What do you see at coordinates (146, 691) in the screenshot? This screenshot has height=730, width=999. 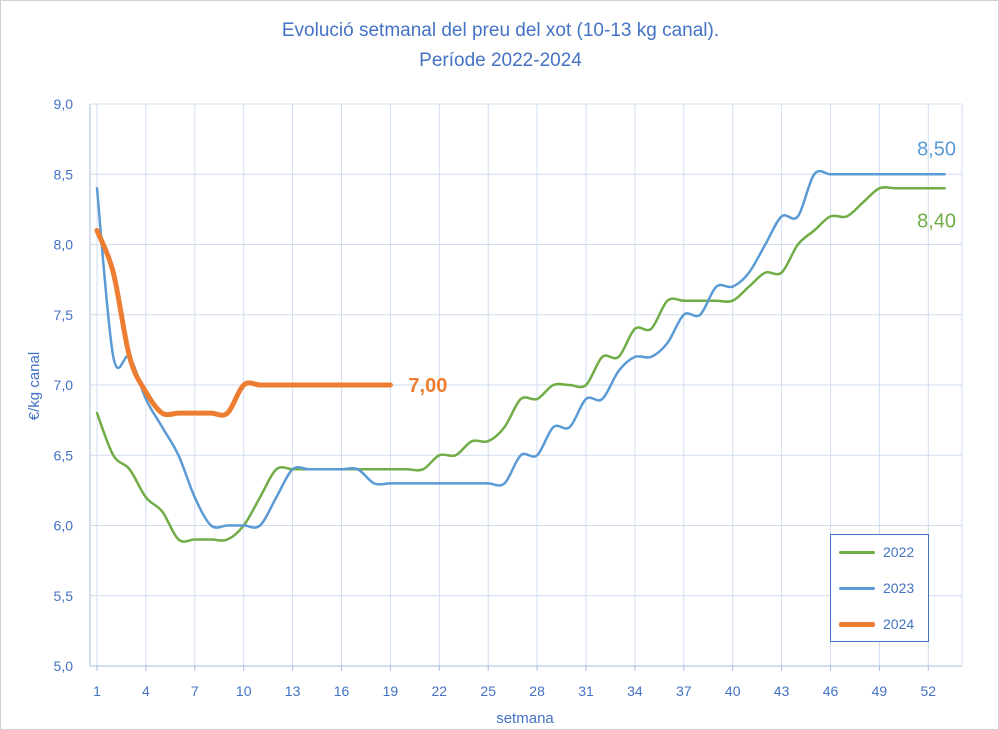 I see `x-tick-label: 4` at bounding box center [146, 691].